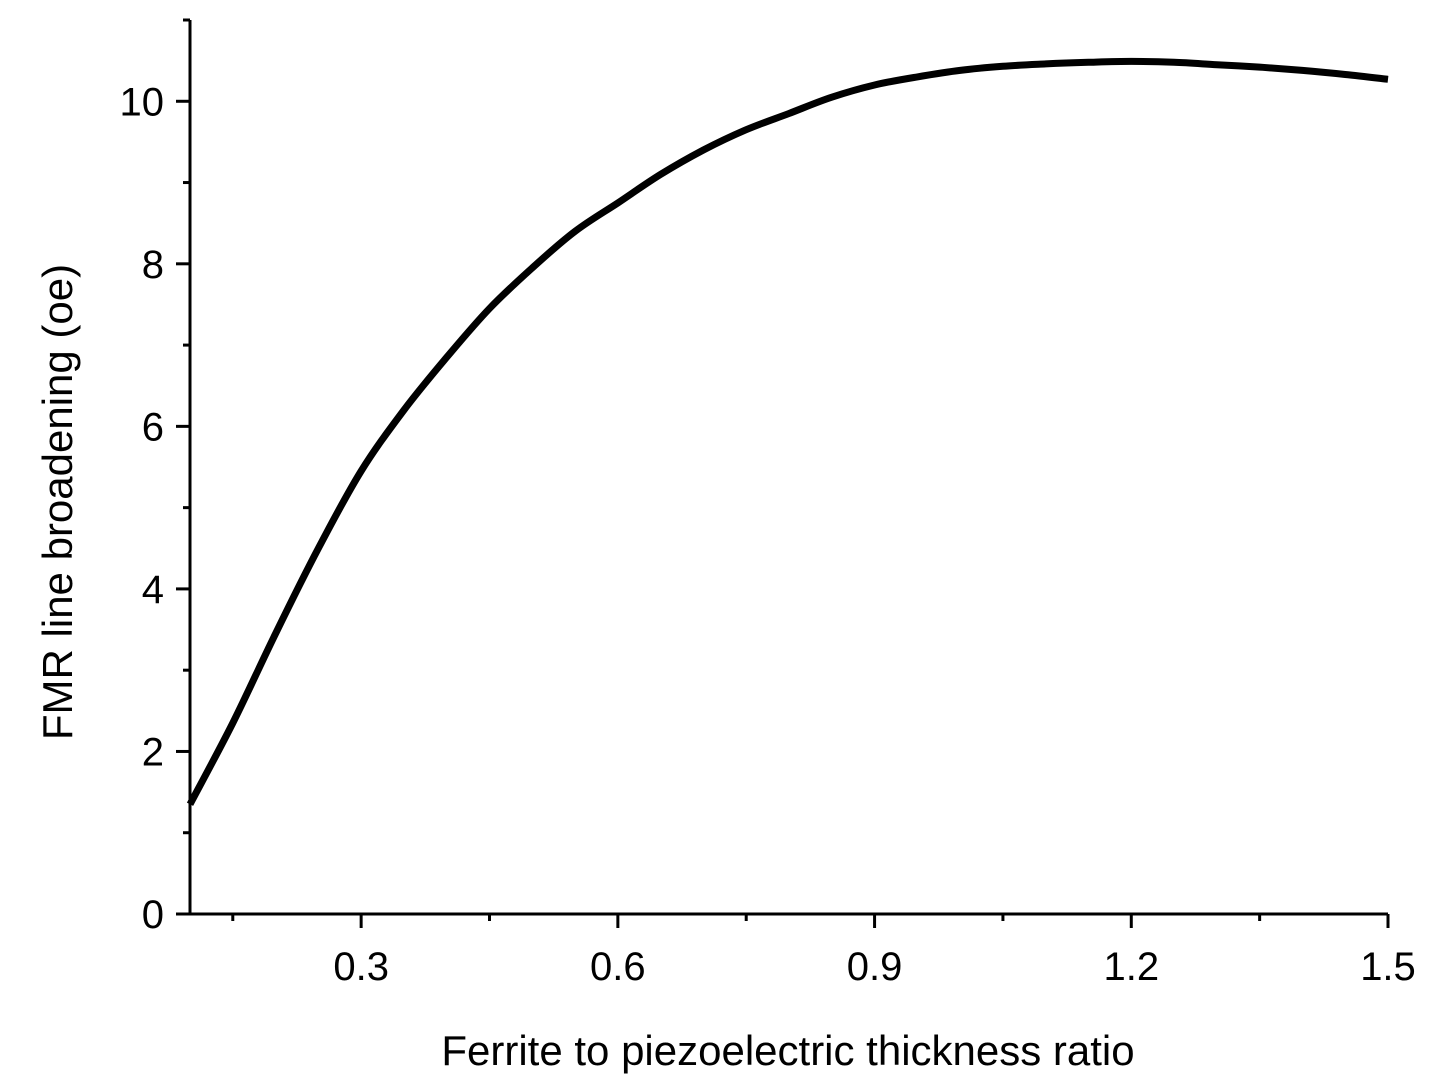  What do you see at coordinates (361, 967) in the screenshot?
I see `x-tick-label: 0.3` at bounding box center [361, 967].